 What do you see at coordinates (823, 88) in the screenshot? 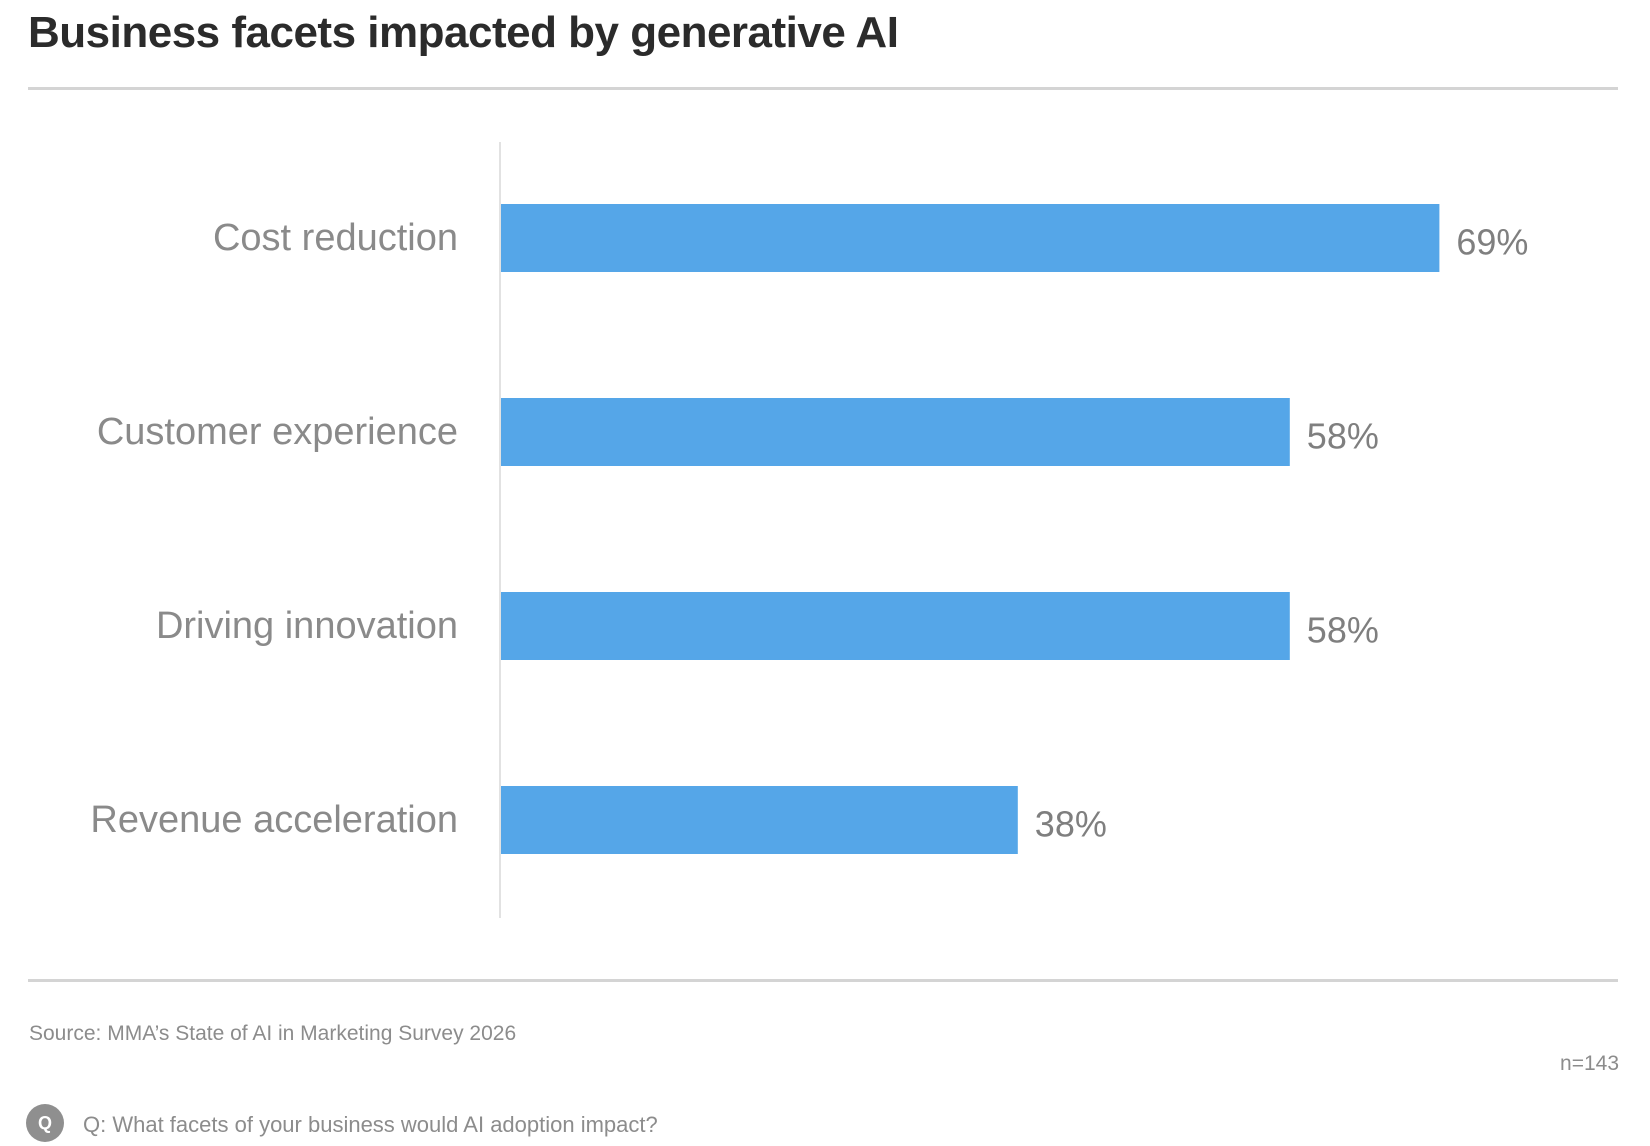
I see `title-divider` at bounding box center [823, 88].